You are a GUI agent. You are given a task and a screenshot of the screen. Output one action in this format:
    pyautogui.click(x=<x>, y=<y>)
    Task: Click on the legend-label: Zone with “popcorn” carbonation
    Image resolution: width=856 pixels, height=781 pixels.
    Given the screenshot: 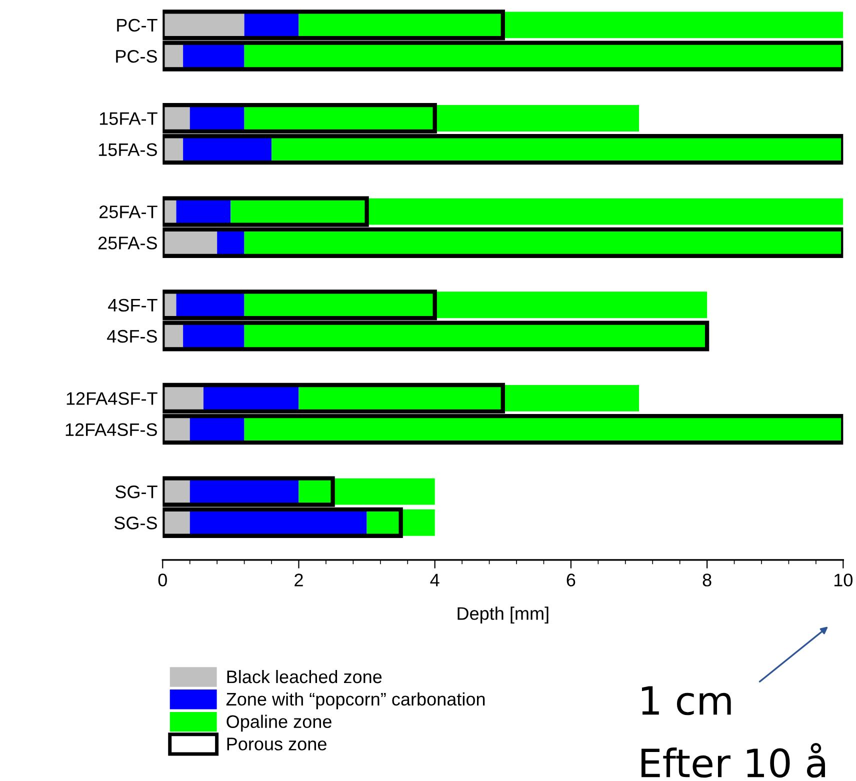 What is the action you would take?
    pyautogui.click(x=355, y=701)
    